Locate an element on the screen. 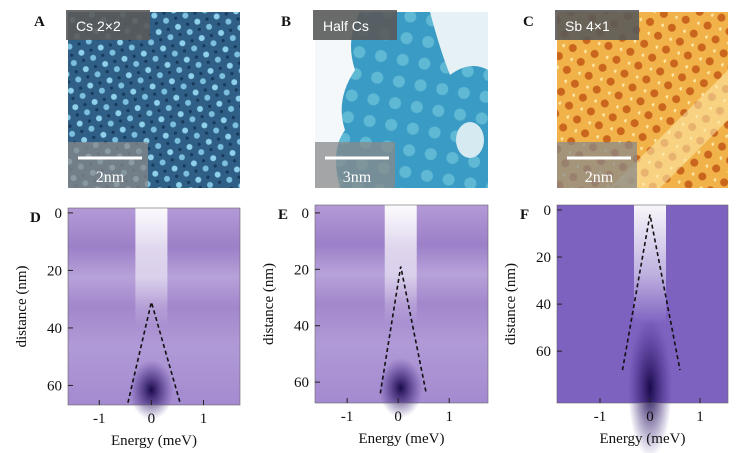 Image resolution: width=750 pixels, height=453 pixels. blob is located at coordinates (650, 385).